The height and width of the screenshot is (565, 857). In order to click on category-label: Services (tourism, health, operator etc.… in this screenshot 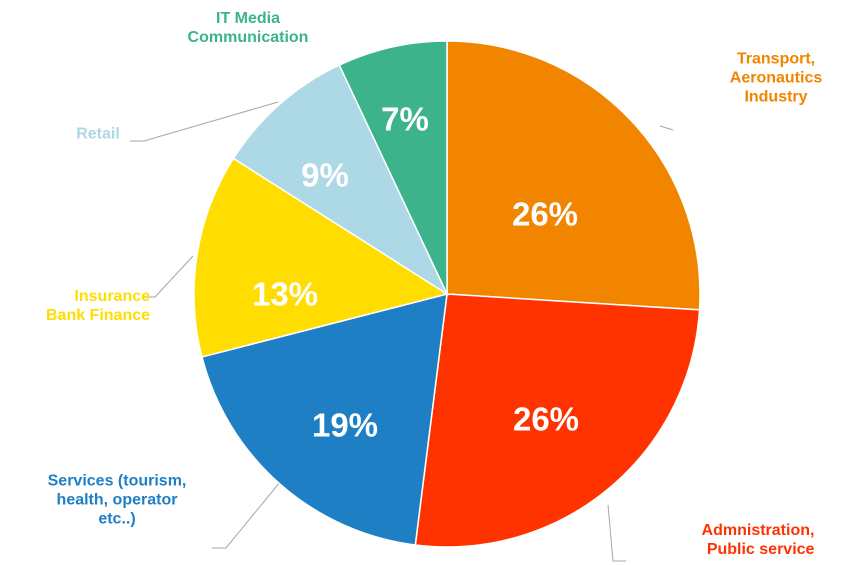, I will do `click(117, 500)`.